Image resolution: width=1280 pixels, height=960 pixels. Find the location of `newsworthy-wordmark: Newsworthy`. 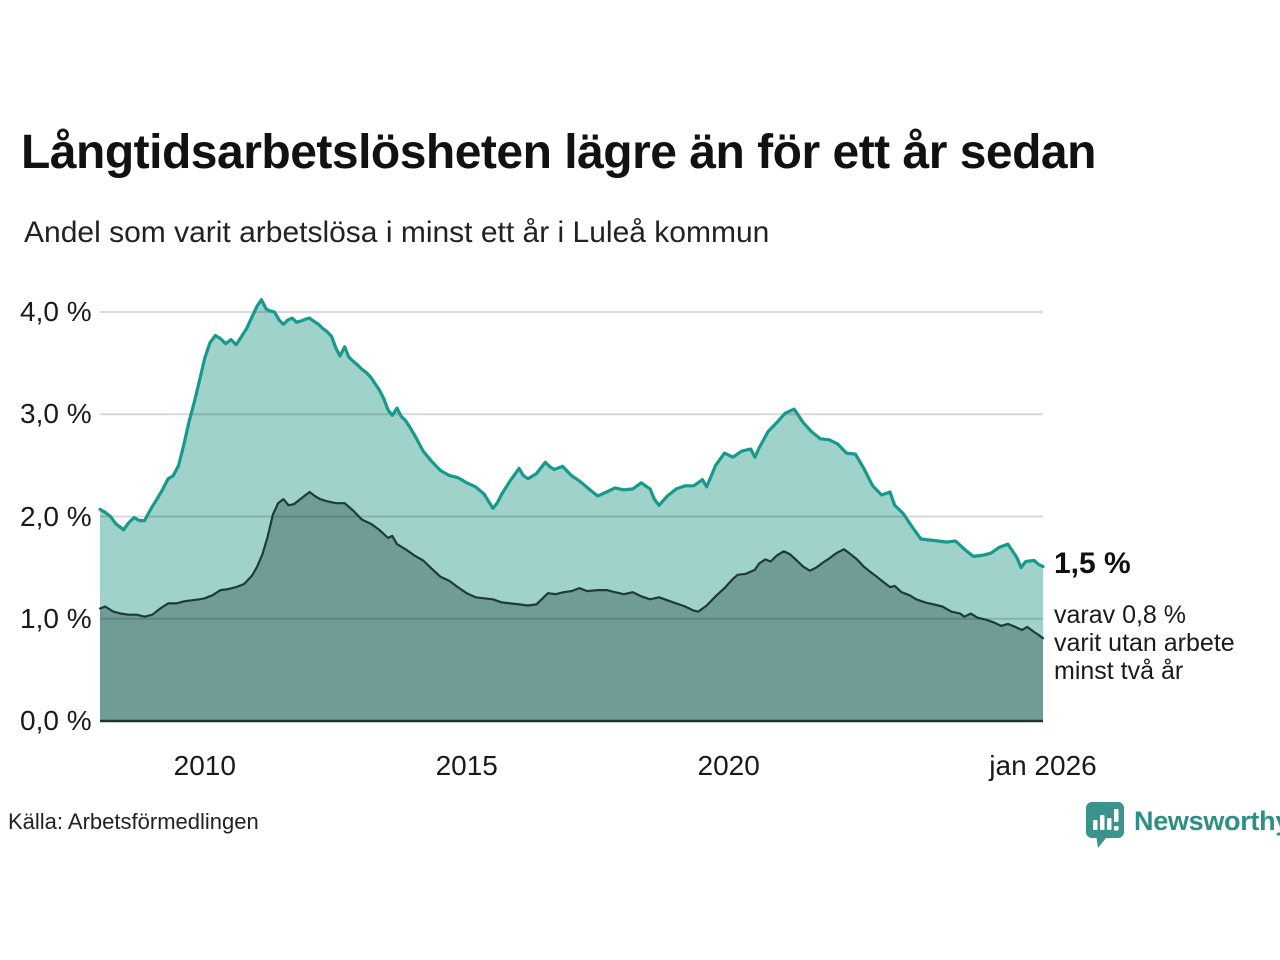

newsworthy-wordmark: Newsworthy is located at coordinates (1207, 821).